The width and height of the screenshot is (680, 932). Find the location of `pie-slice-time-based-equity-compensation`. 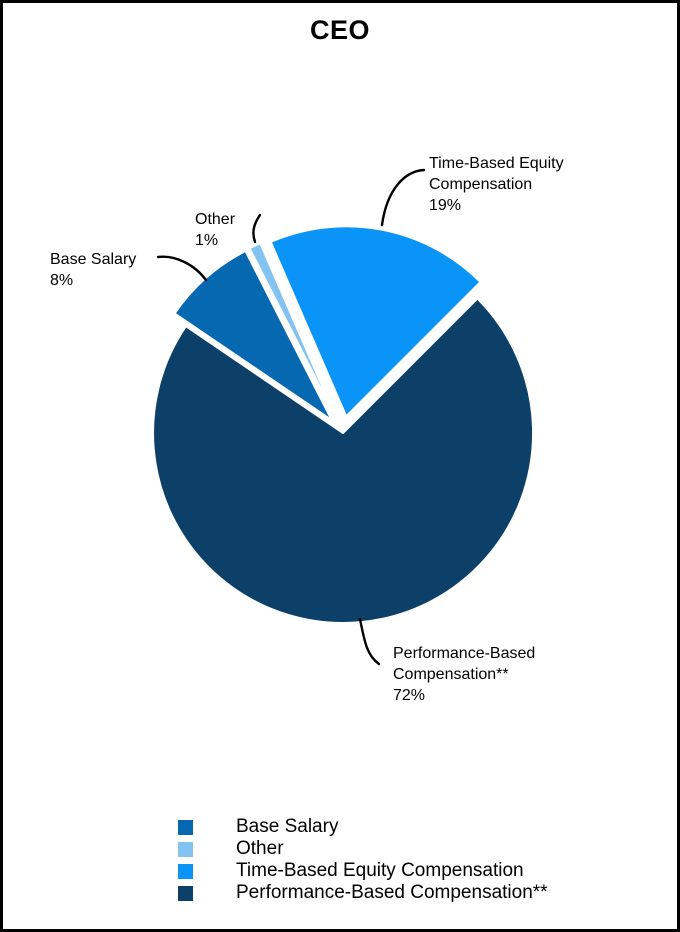

pie-slice-time-based-equity-compensation is located at coordinates (375, 321).